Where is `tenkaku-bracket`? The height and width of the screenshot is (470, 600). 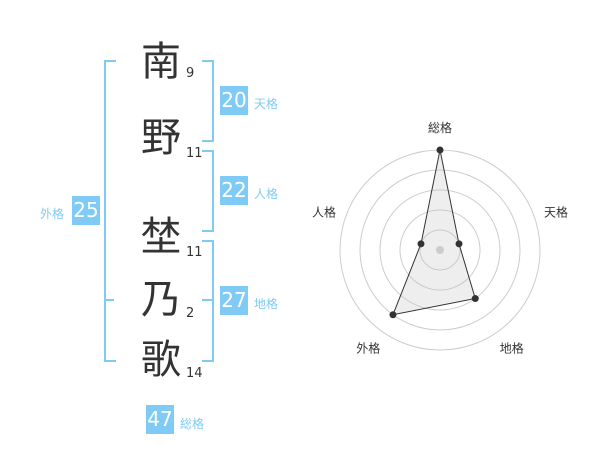 tenkaku-bracket is located at coordinates (208, 101).